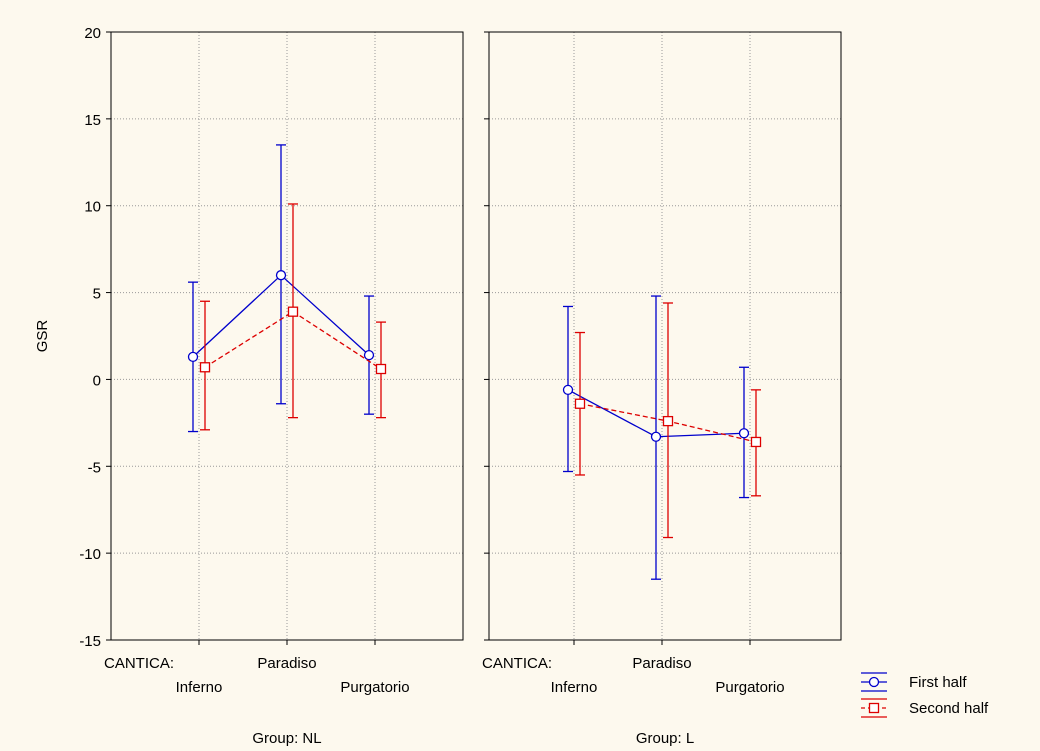  I want to click on y-tick-label: 10, so click(92, 207).